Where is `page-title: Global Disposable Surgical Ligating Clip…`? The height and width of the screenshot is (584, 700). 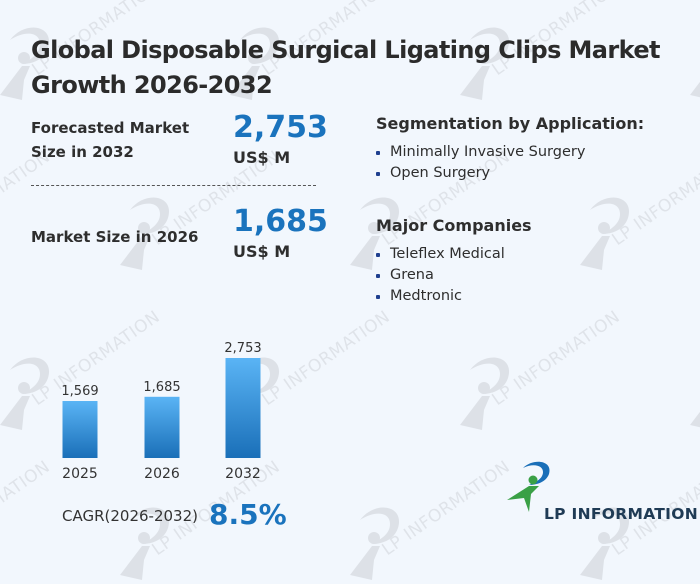 page-title: Global Disposable Surgical Ligating Clip… is located at coordinates (346, 67).